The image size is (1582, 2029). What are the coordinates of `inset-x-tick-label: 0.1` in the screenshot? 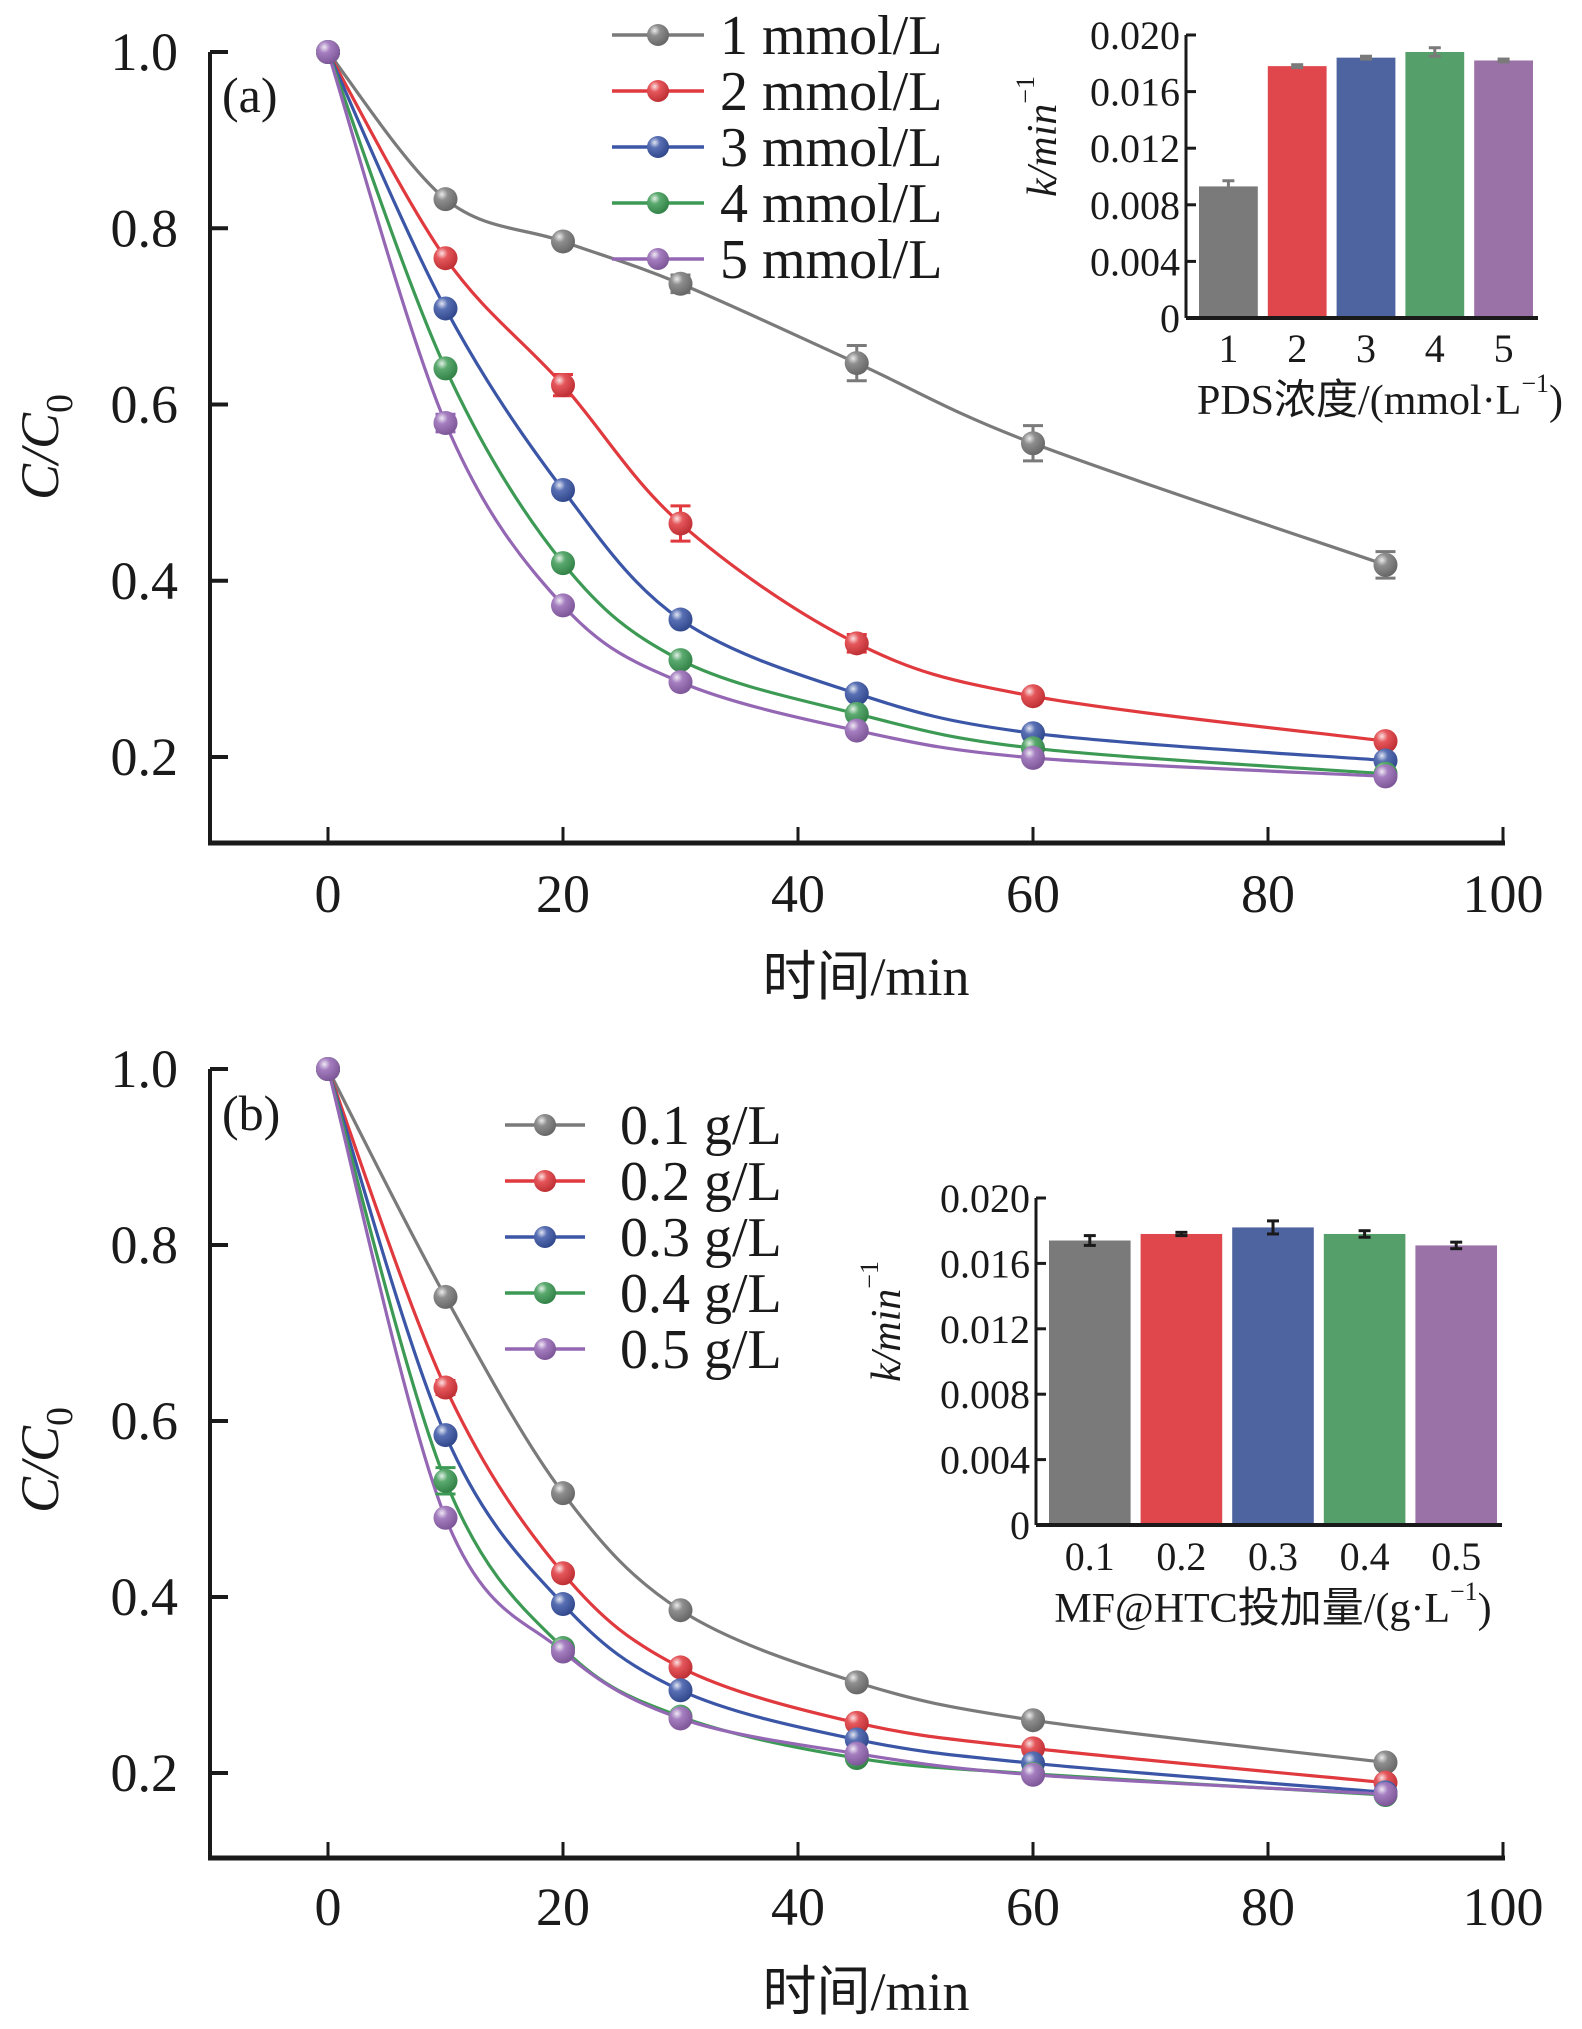 It's located at (1090, 1556).